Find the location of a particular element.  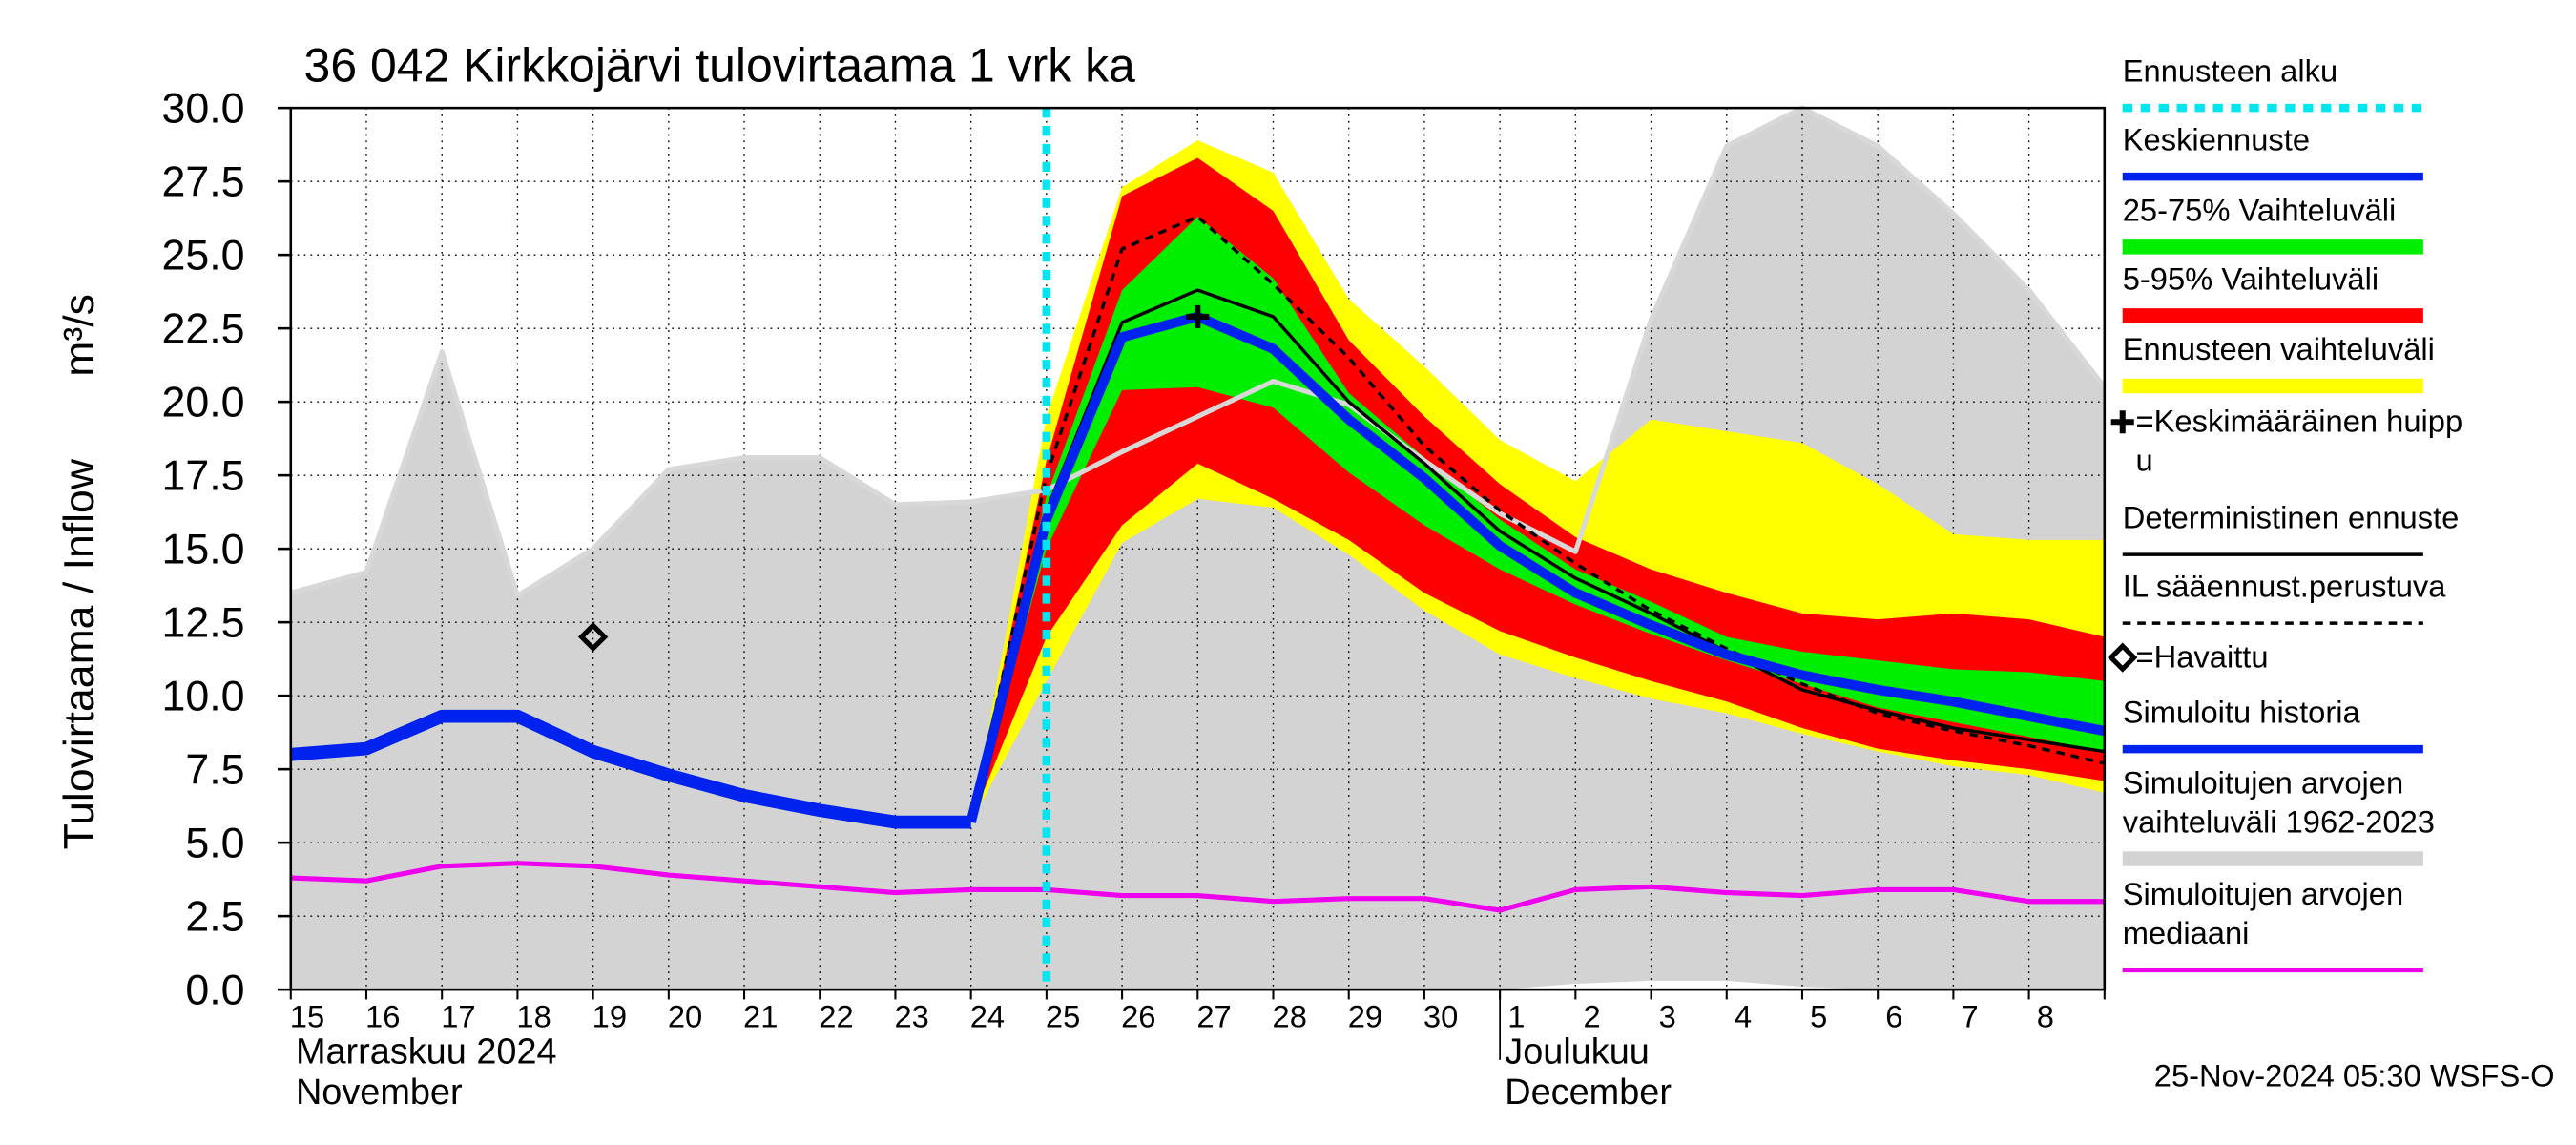

legend-label: =Havaittu is located at coordinates (2202, 656).